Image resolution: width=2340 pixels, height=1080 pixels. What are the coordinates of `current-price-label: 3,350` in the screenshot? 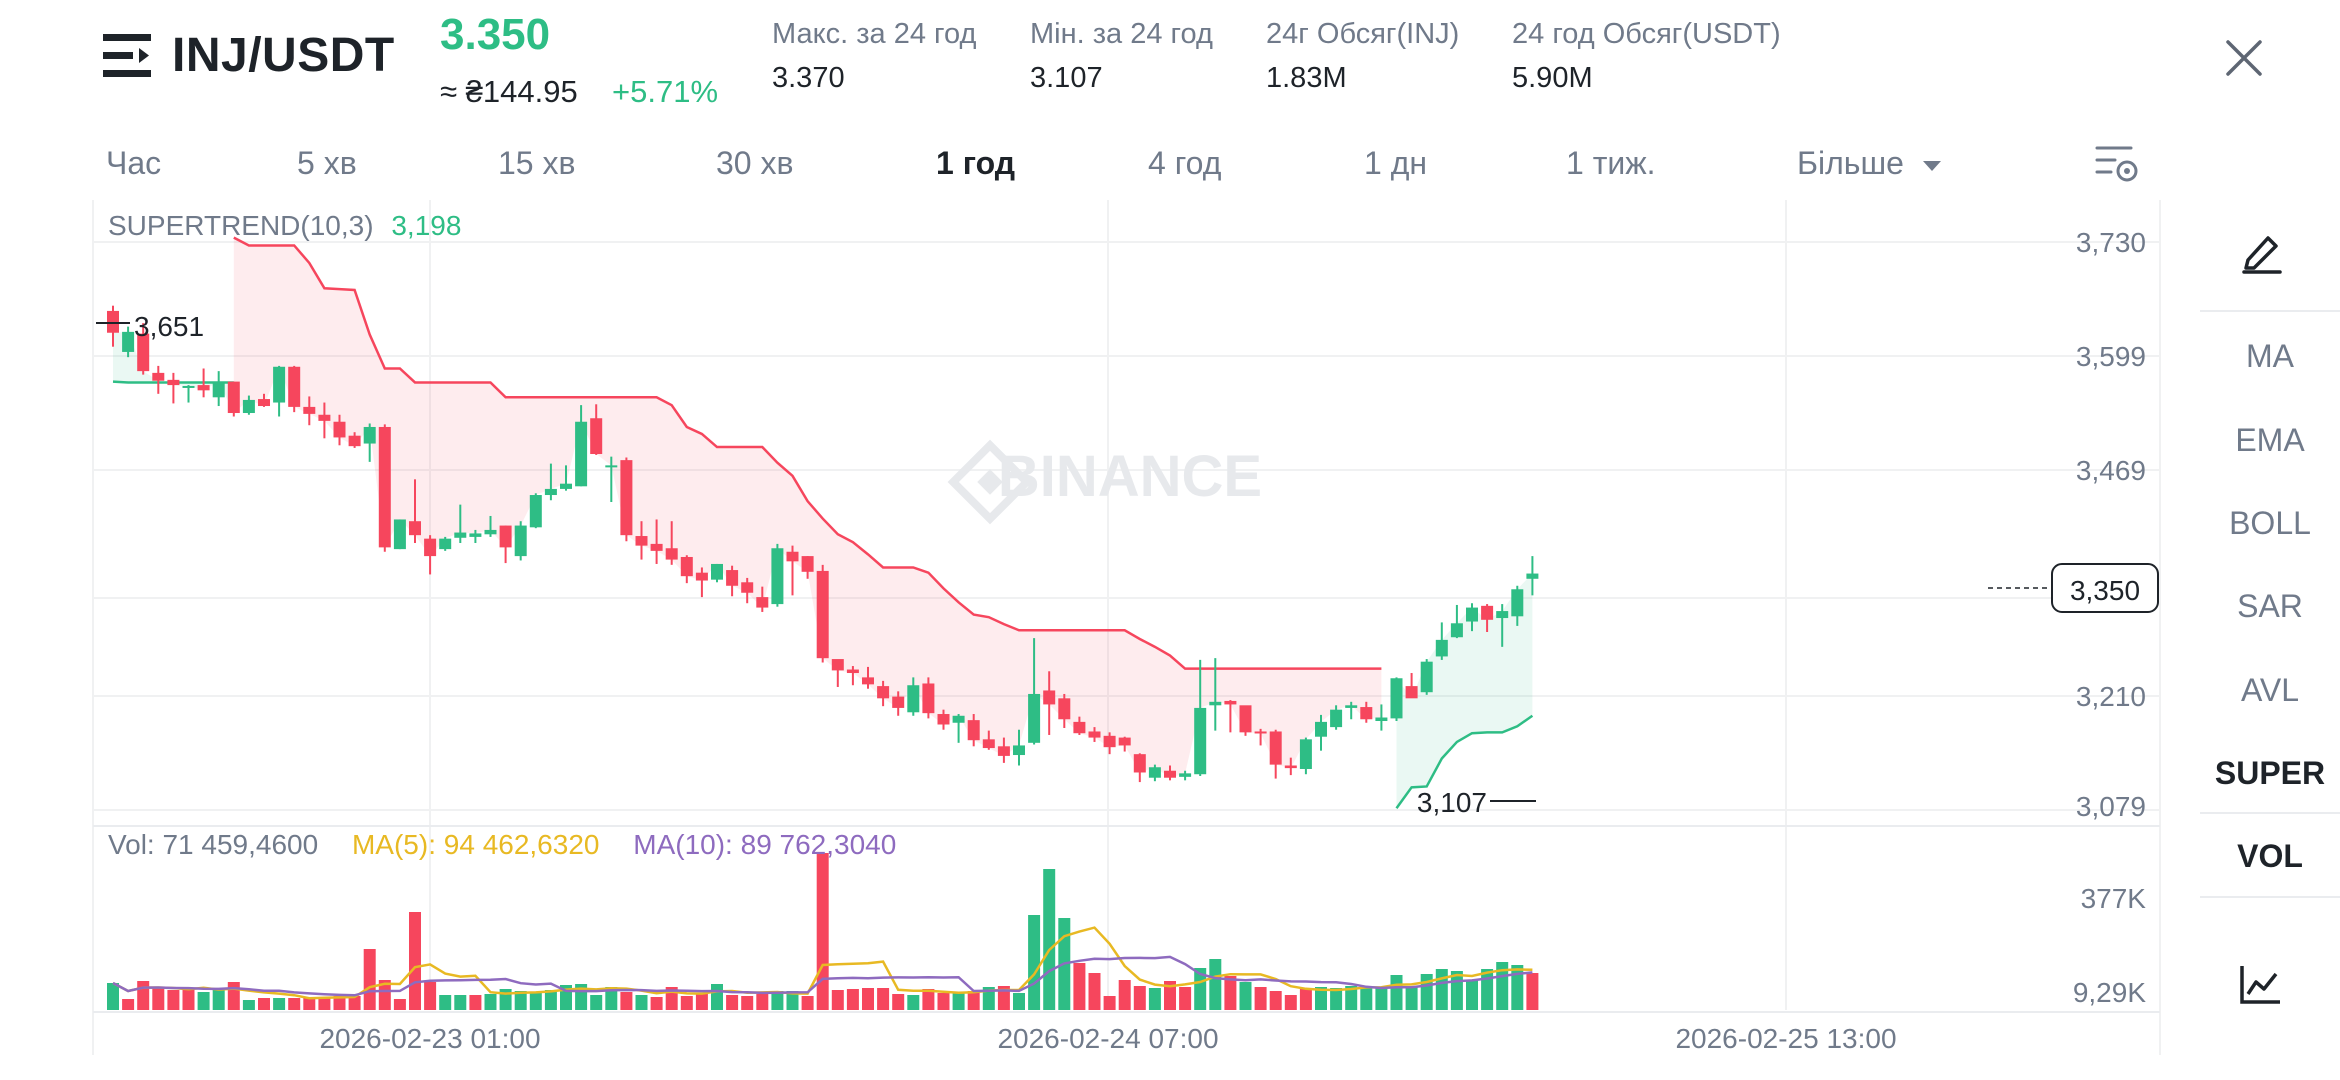 It's located at (2105, 590).